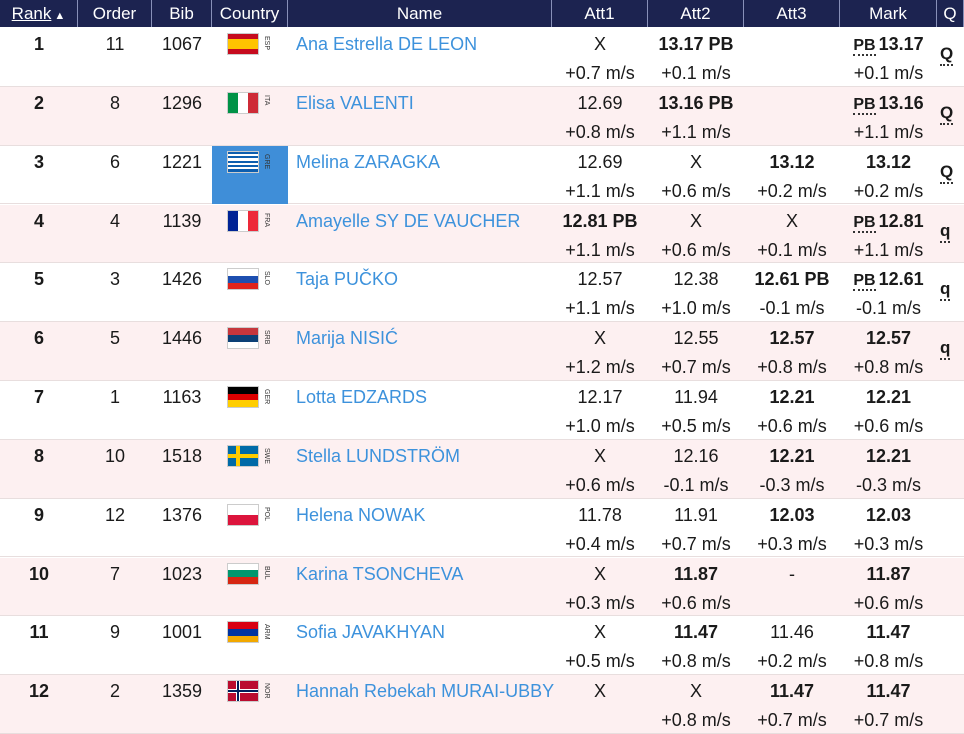 The height and width of the screenshot is (734, 964). I want to click on athlete-name: Marija NISIĆ, so click(347, 338).